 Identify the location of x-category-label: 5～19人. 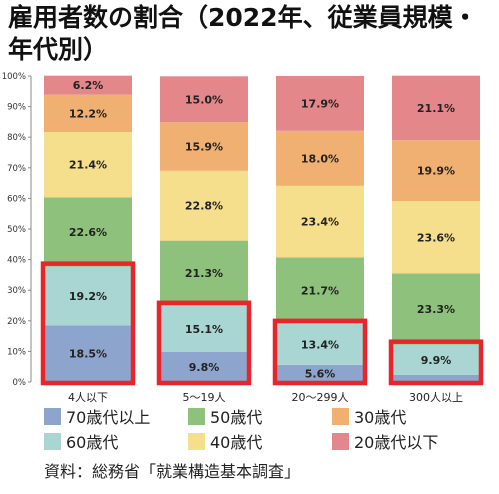
(204, 397).